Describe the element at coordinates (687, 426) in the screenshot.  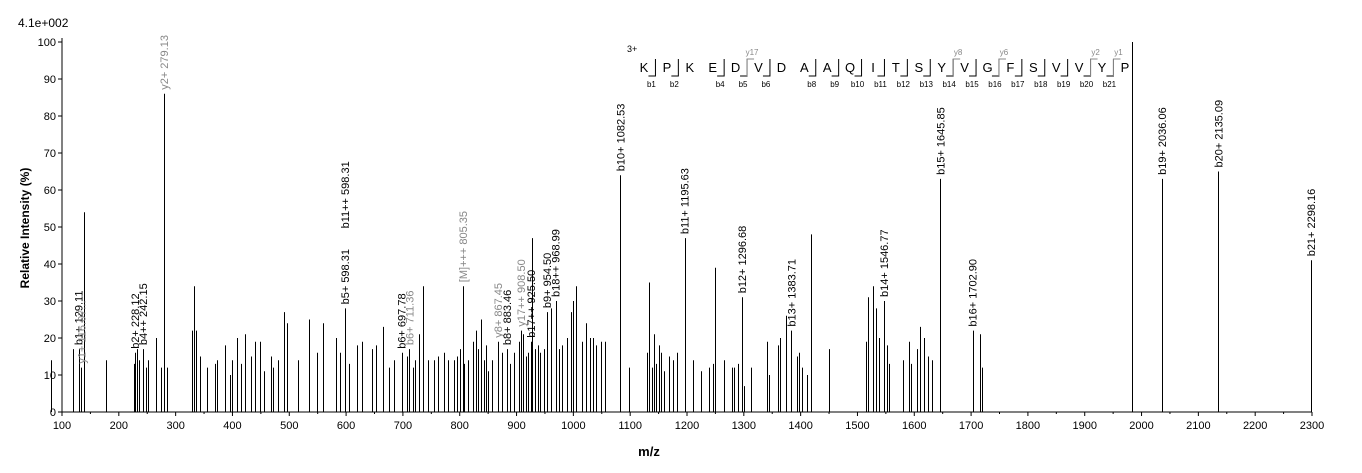
I see `x-tick-label: 1200` at that location.